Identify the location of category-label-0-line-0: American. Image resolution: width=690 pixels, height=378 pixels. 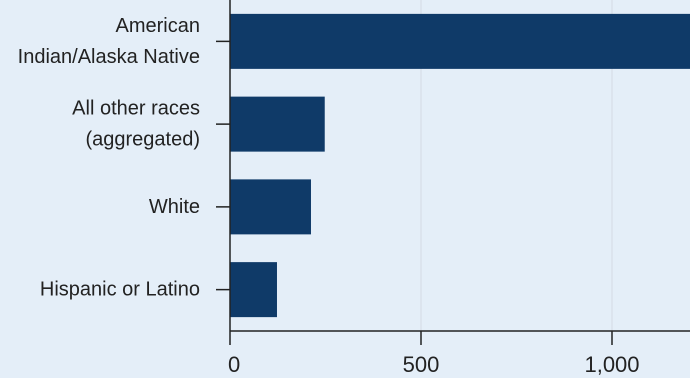
(158, 26).